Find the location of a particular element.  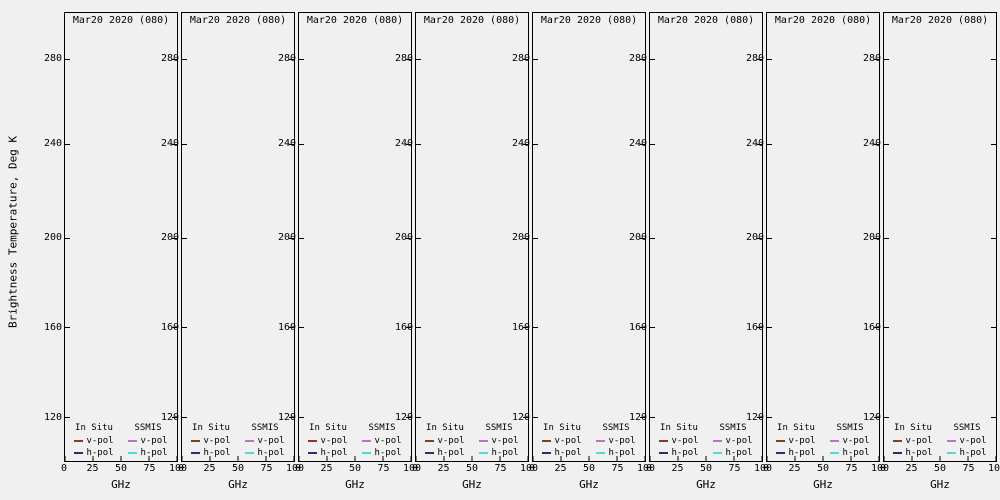

y-axis-title: Brightness Temperature, Deg K is located at coordinates (13, 232).